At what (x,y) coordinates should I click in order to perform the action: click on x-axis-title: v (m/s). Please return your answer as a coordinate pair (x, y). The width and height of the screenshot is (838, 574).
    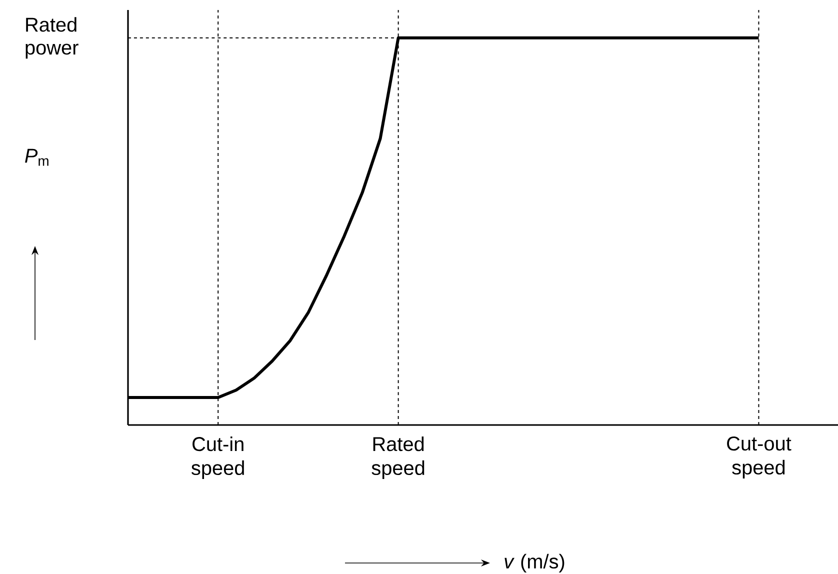
    Looking at the image, I should click on (534, 563).